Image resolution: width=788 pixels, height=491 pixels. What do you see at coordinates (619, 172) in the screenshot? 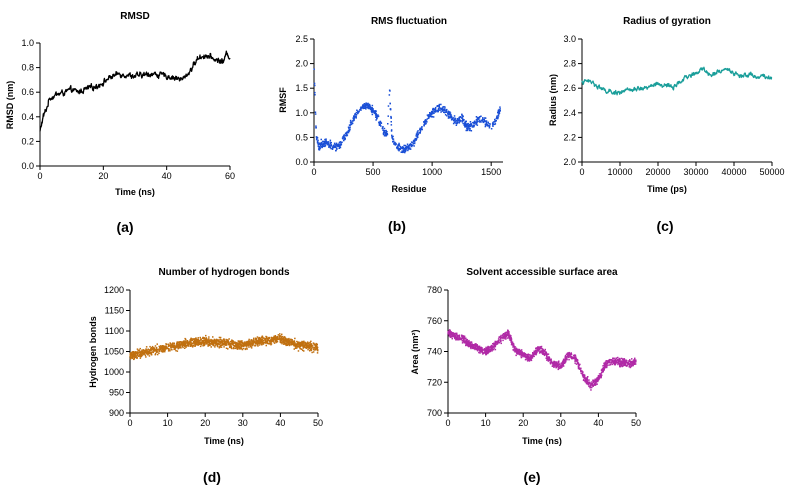
I see `x-tick-label: 10000` at bounding box center [619, 172].